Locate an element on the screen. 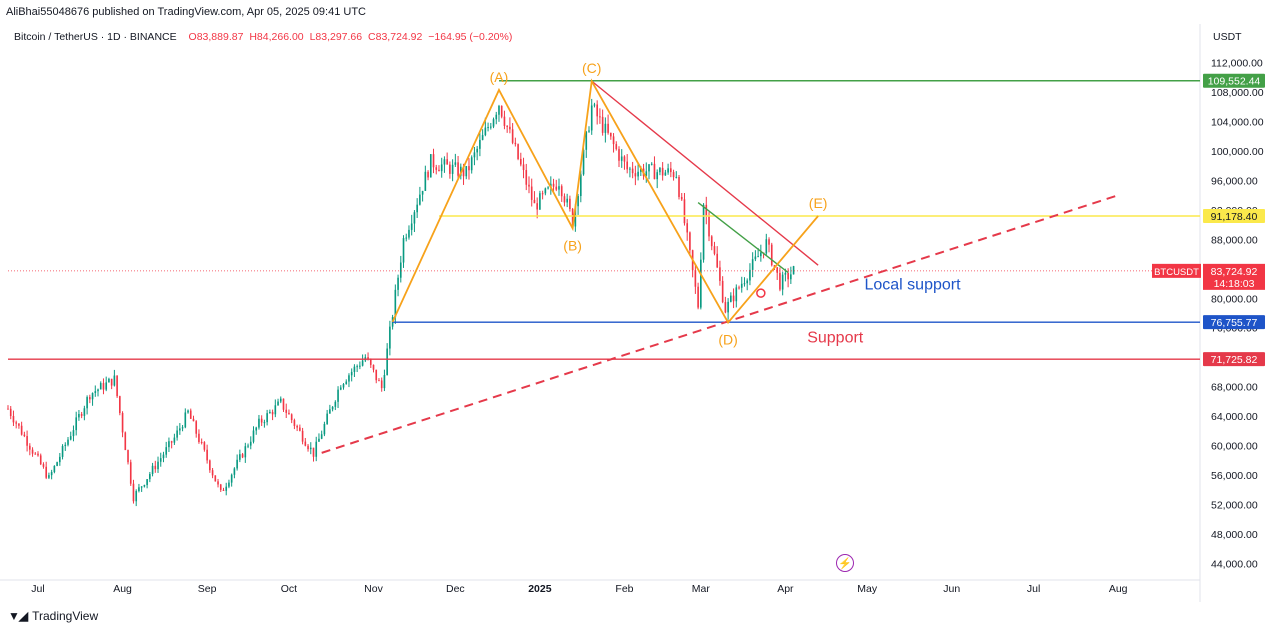  symbol-name: Bitcoin / TetherUS · 1D · BINANCE is located at coordinates (95, 37).